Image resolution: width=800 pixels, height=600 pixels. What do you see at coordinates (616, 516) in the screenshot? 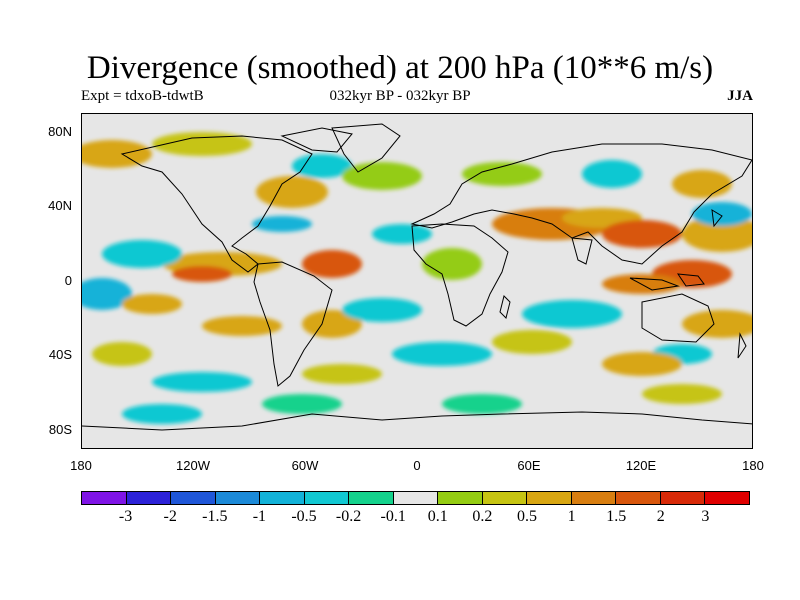
I see `colorbar-label: 1.5` at bounding box center [616, 516].